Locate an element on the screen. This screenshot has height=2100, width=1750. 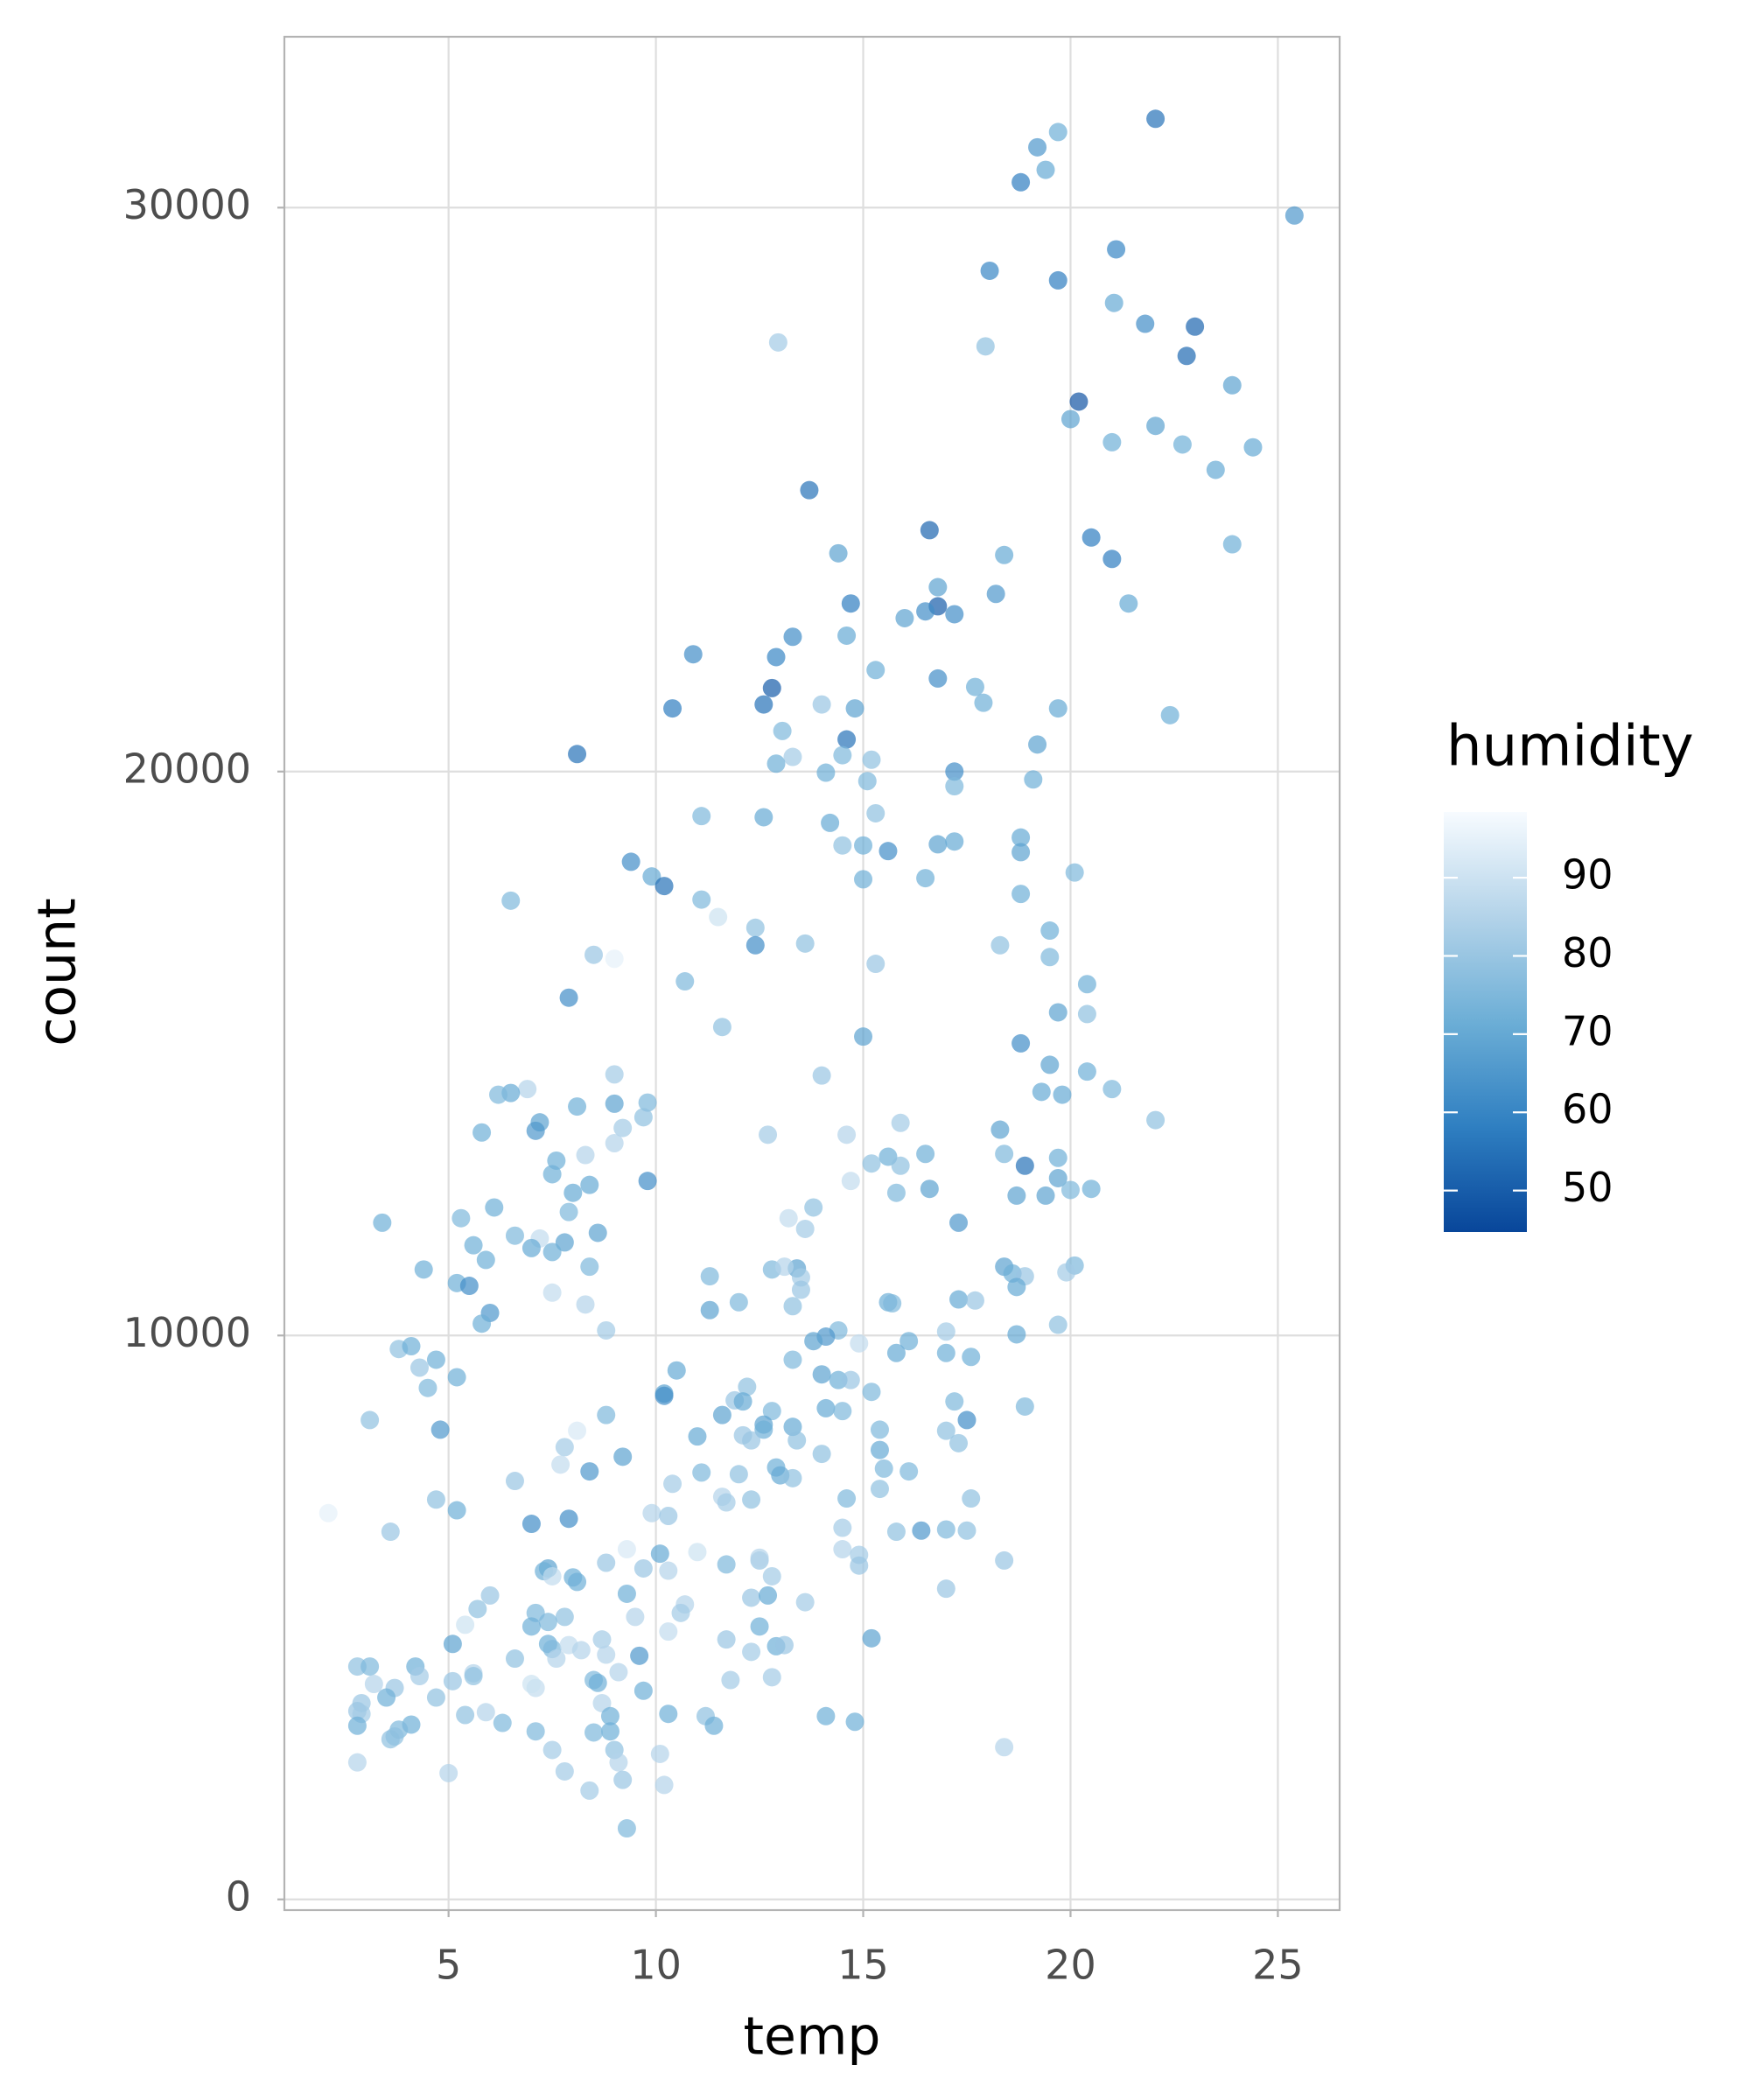
colorbar-tick-label: 70 is located at coordinates (1588, 1030).